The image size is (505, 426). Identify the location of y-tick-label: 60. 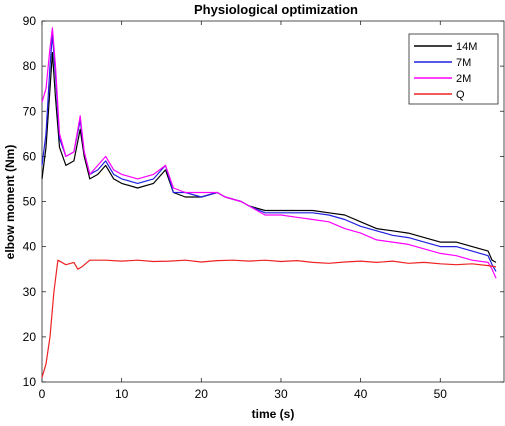
(30, 156).